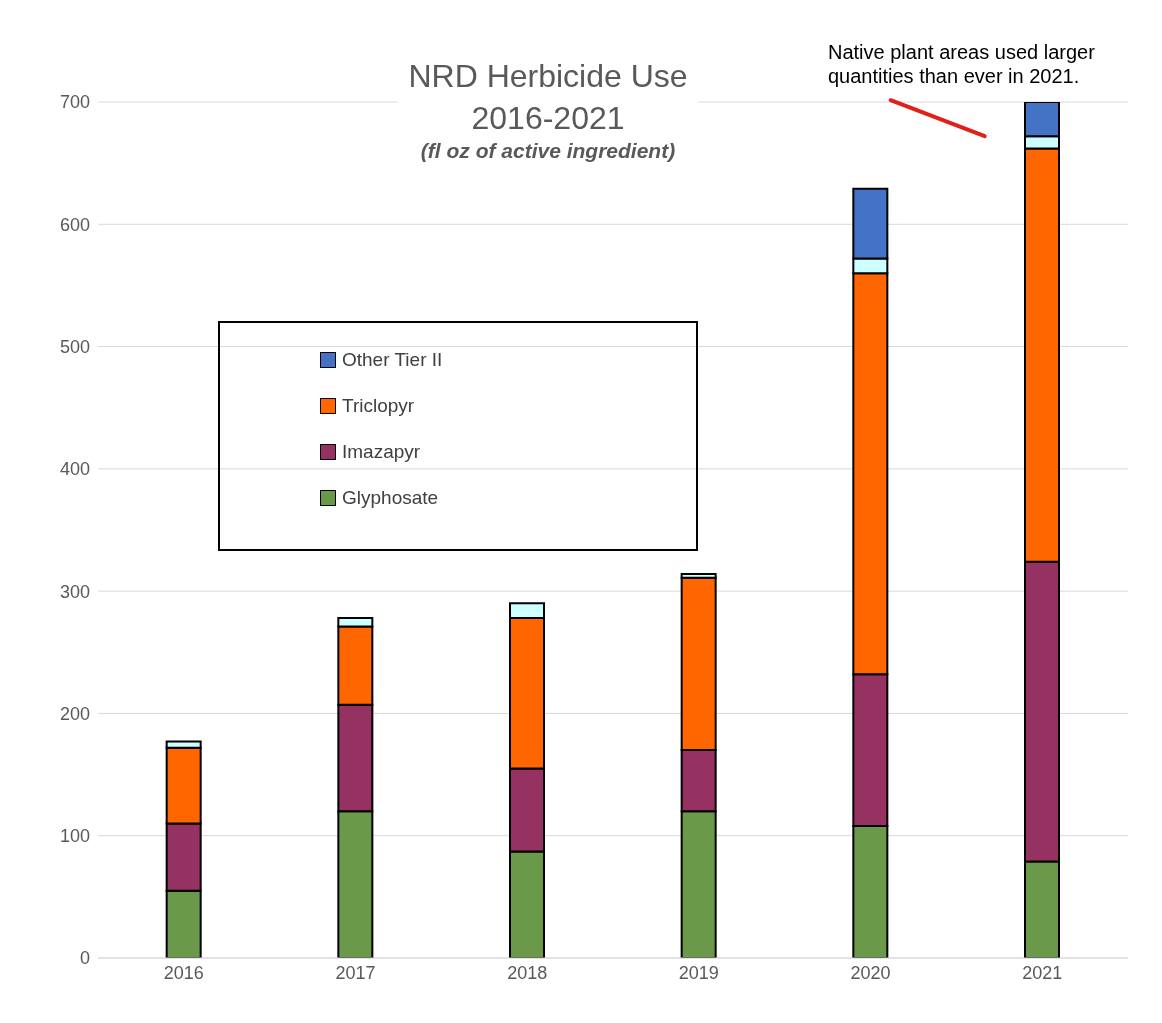  I want to click on y-tick-label: 500, so click(74, 346).